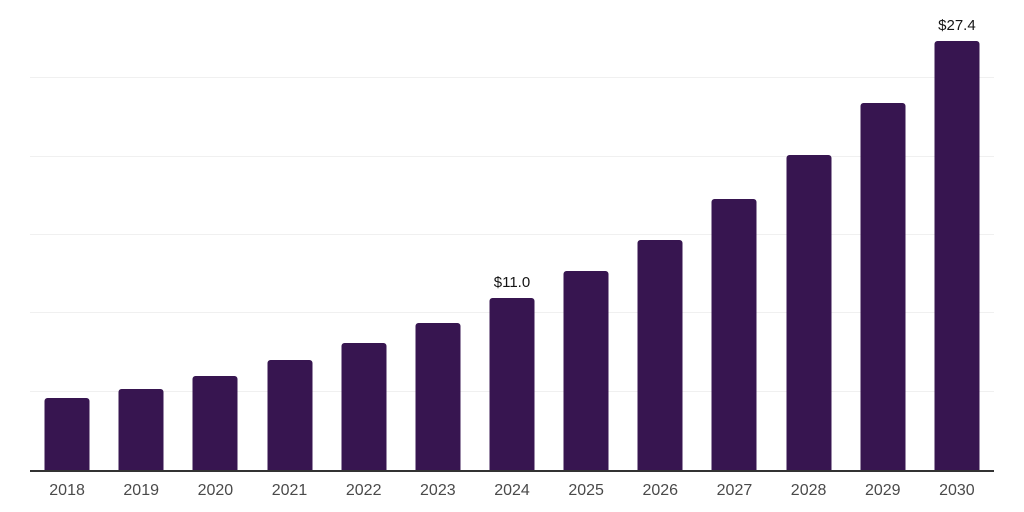  Describe the element at coordinates (215, 490) in the screenshot. I see `x-tick-2020: 2020` at that location.